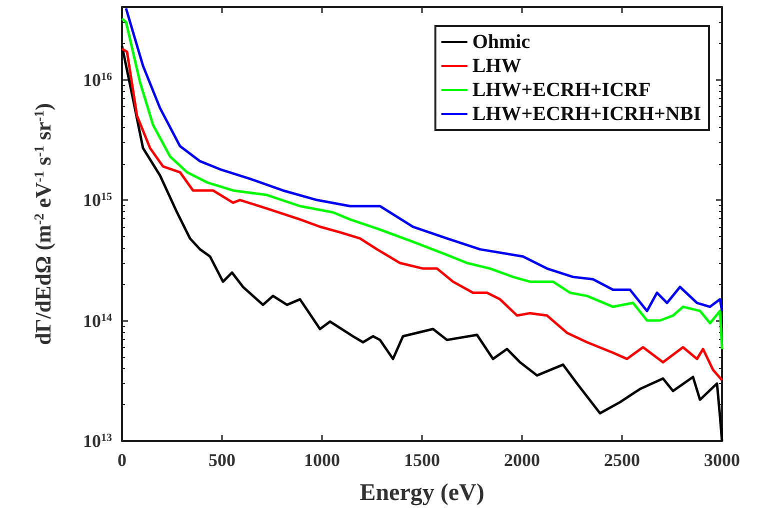  What do you see at coordinates (497, 66) in the screenshot?
I see `legend-label: LHW` at bounding box center [497, 66].